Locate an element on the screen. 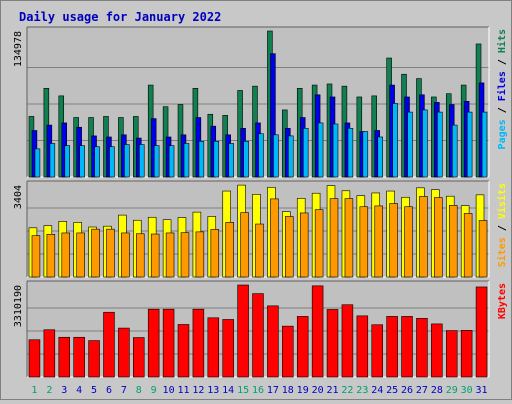  y-max-label: 134978 is located at coordinates (18, 49).